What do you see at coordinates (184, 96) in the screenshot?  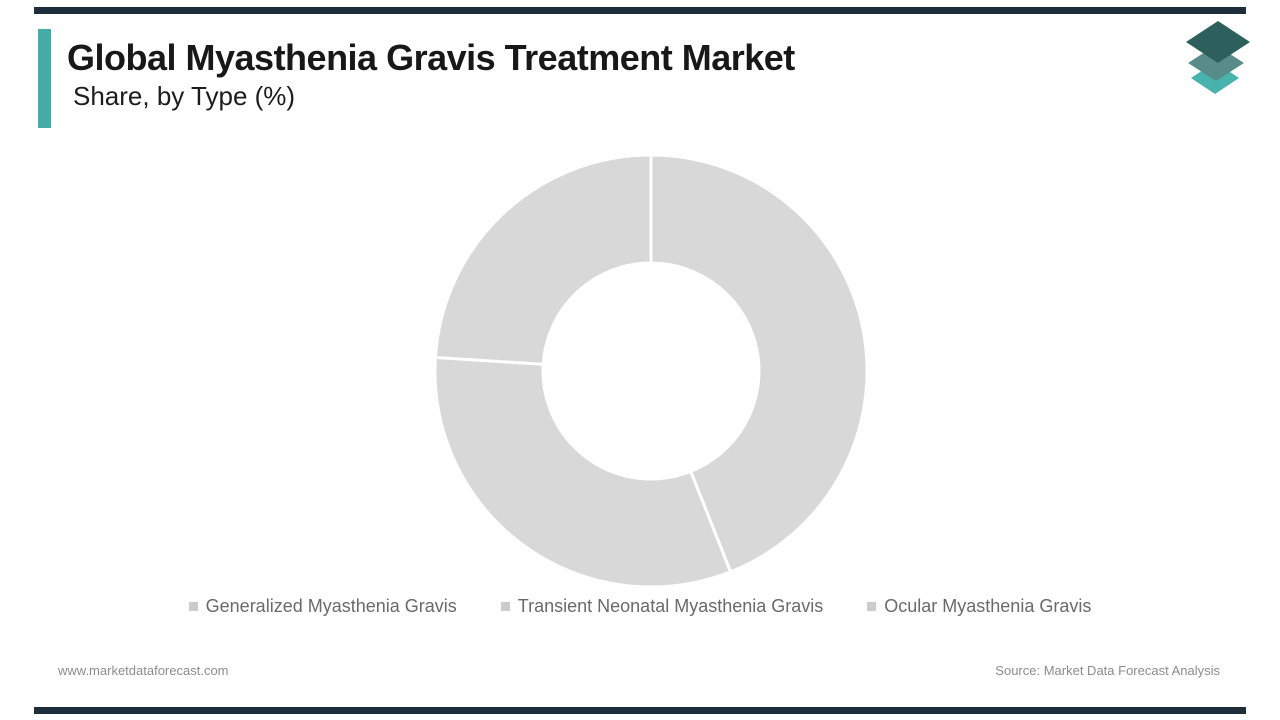 I see `page-subtitle: Share, by Type (%)` at bounding box center [184, 96].